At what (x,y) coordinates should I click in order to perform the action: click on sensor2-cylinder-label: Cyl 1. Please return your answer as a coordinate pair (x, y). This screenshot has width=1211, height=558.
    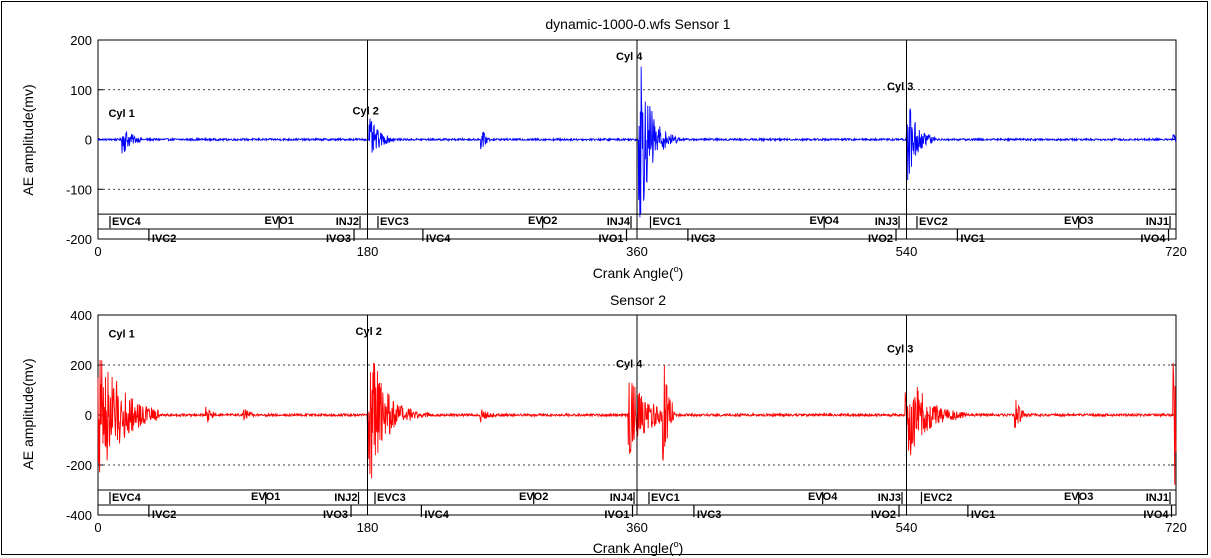
    Looking at the image, I should click on (121, 335).